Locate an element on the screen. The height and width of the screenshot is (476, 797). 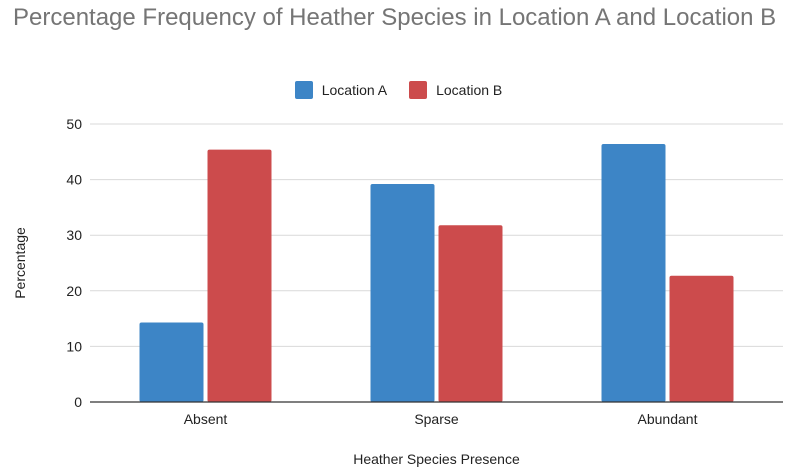
bar-location-b-absent is located at coordinates (239, 275).